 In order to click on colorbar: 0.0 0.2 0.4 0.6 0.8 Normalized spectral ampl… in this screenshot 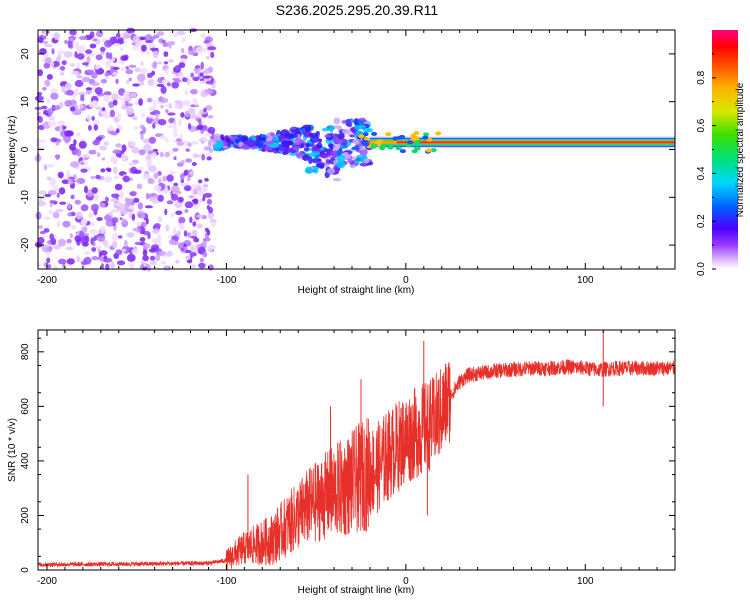, I will do `click(721, 153)`.